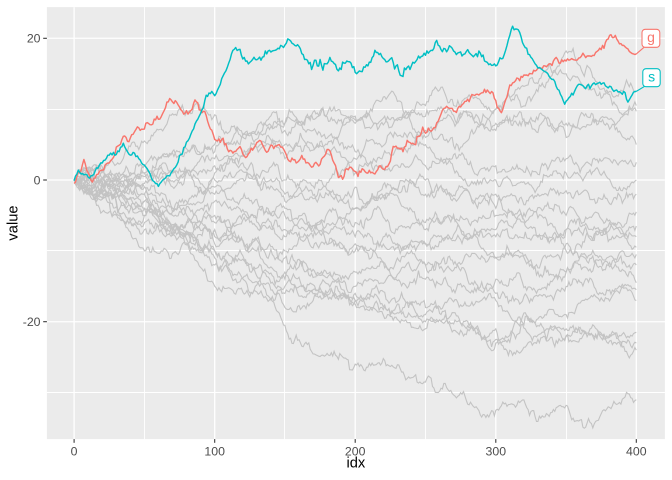 The image size is (672, 480). What do you see at coordinates (14, 222) in the screenshot?
I see `svg-text: value` at bounding box center [14, 222].